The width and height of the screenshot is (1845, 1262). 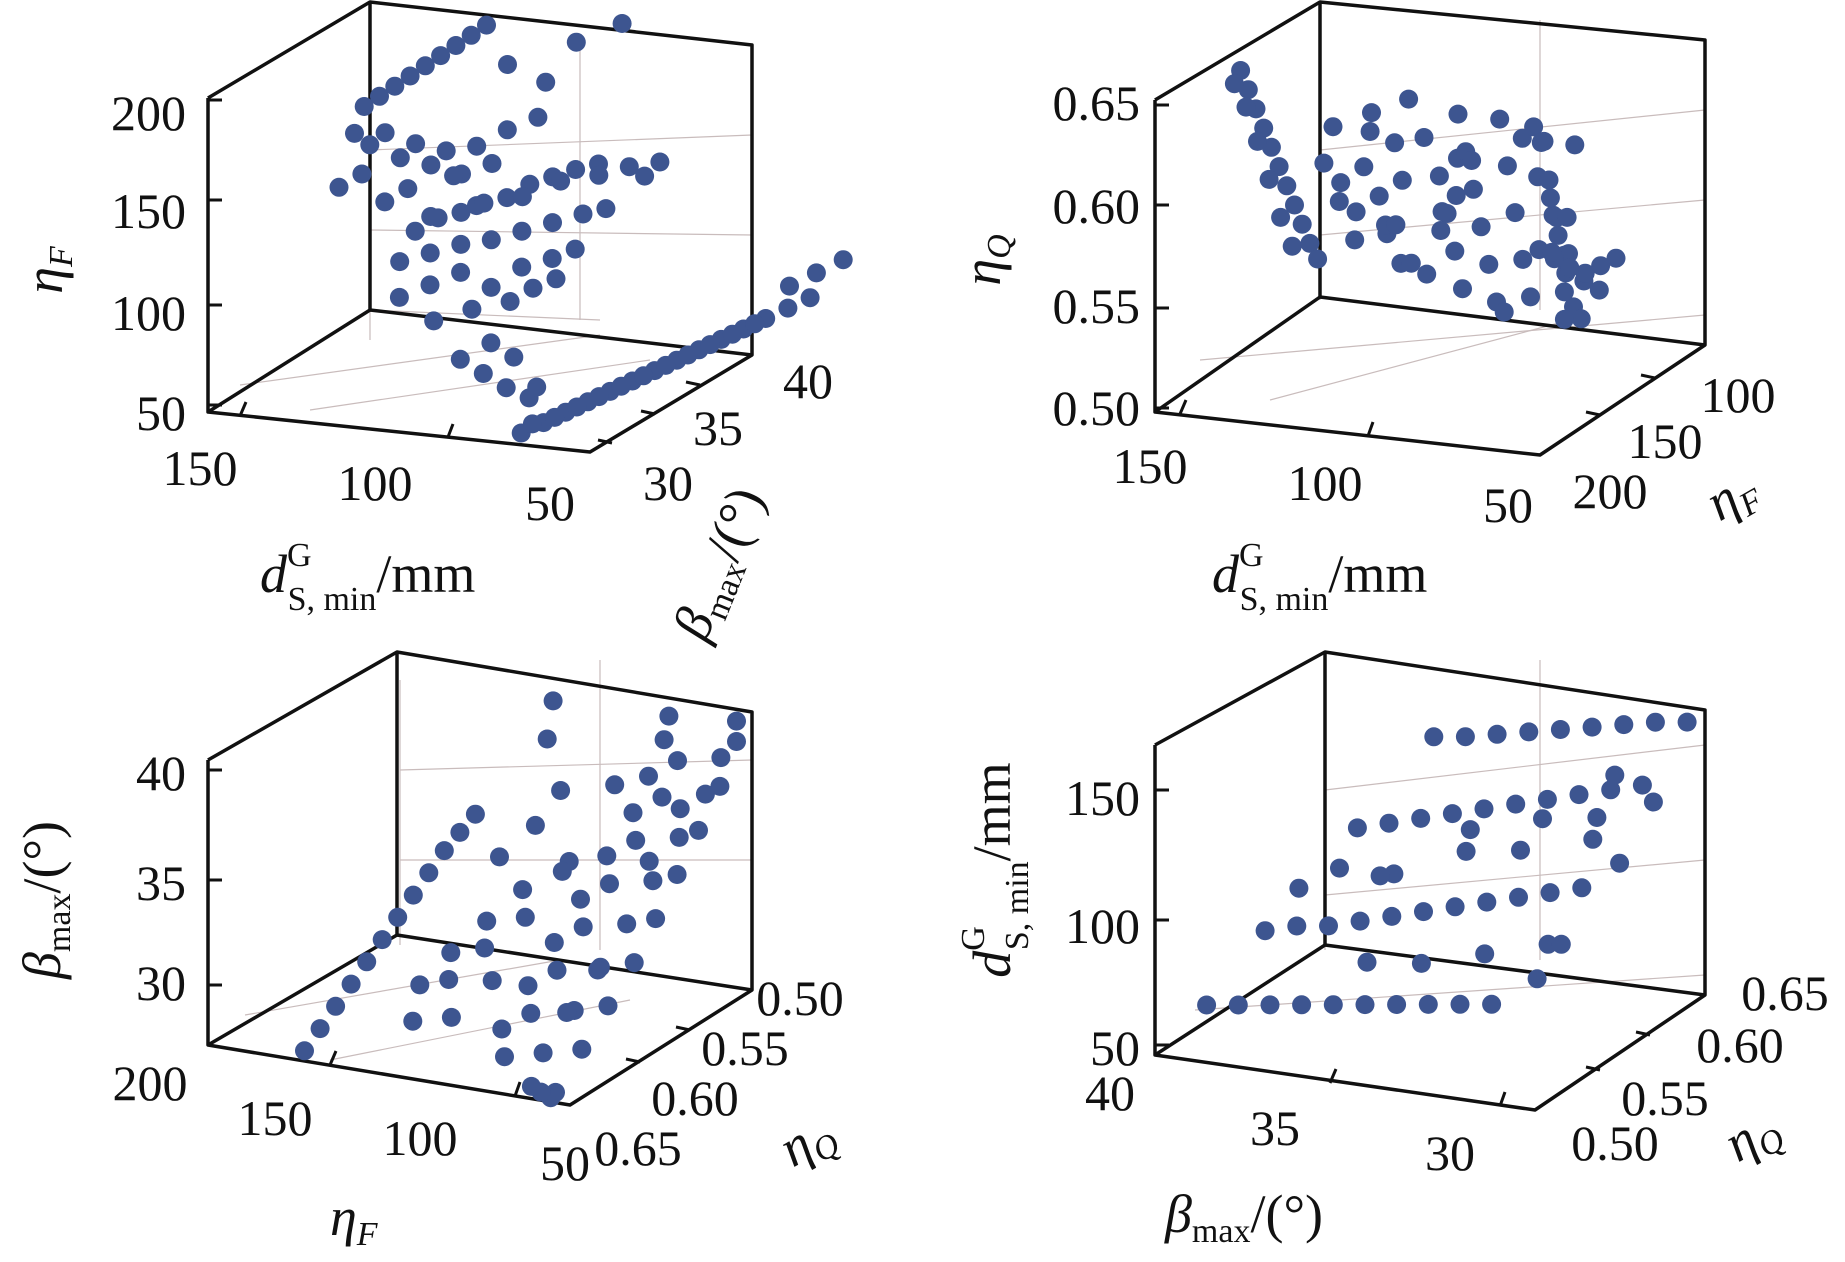 What do you see at coordinates (807, 1142) in the screenshot?
I see `y-axis-label: ηQ` at bounding box center [807, 1142].